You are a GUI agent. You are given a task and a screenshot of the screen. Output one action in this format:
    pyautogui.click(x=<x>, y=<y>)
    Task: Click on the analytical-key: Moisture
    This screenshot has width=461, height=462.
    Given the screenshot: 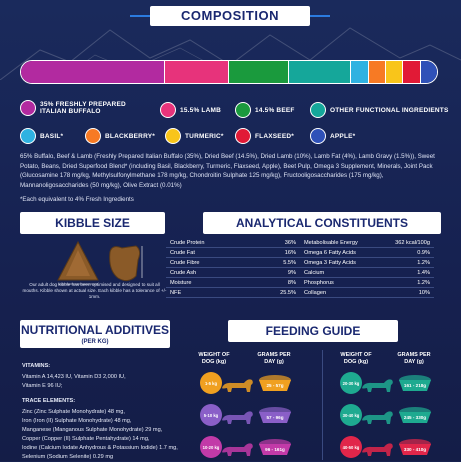 What is the action you would take?
    pyautogui.click(x=181, y=283)
    